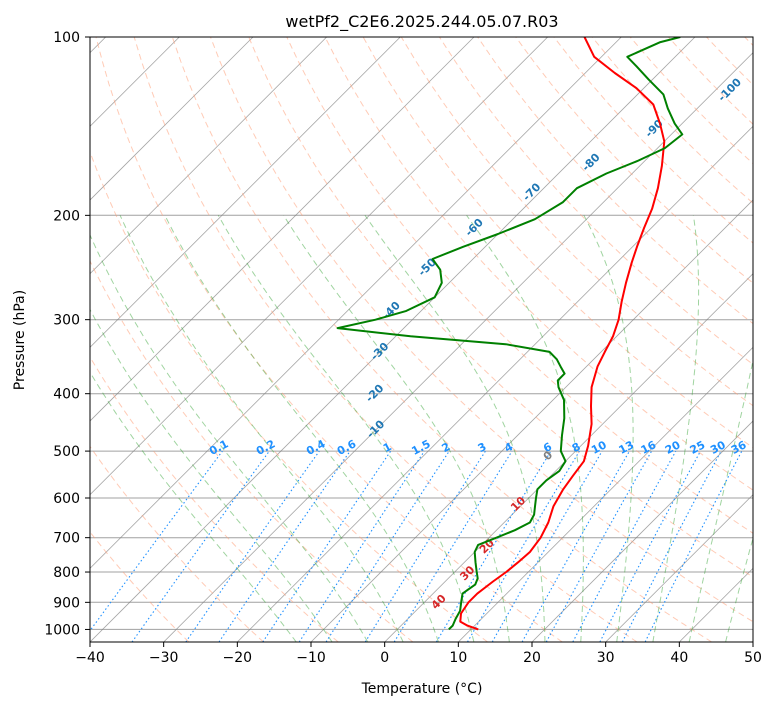 This screenshot has width=775, height=708. What do you see at coordinates (739, 447) in the screenshot?
I see `mixing-ratio-label: 36` at bounding box center [739, 447].